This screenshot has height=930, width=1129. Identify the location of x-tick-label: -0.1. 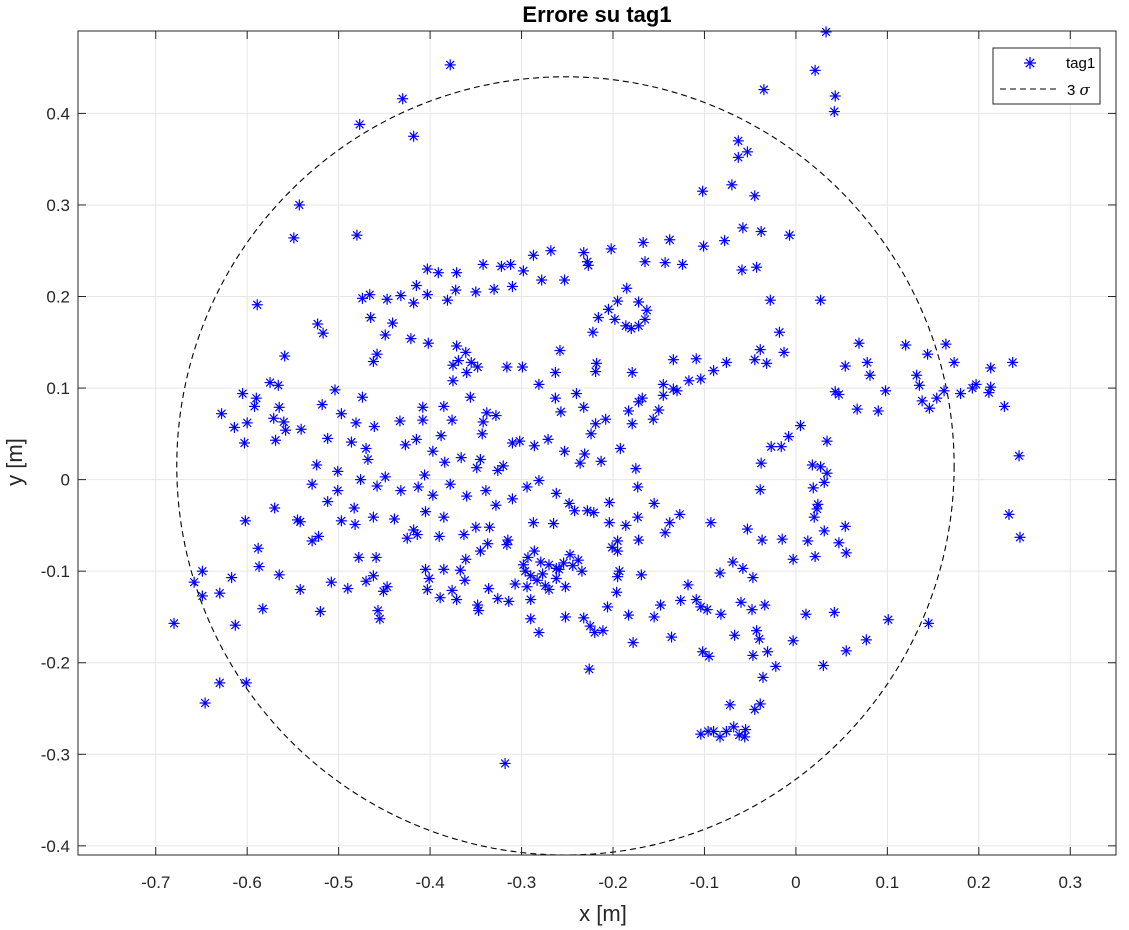
(704, 882).